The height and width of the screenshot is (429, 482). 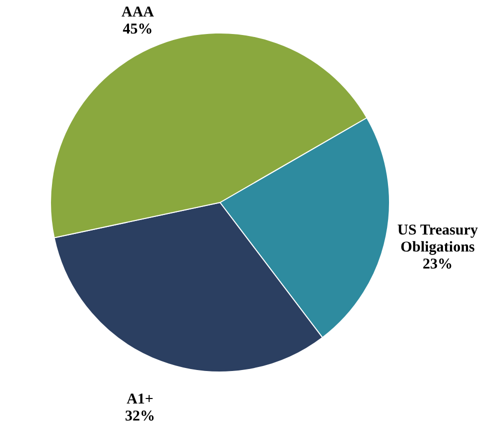 I want to click on data-label: 23%, so click(x=437, y=264).